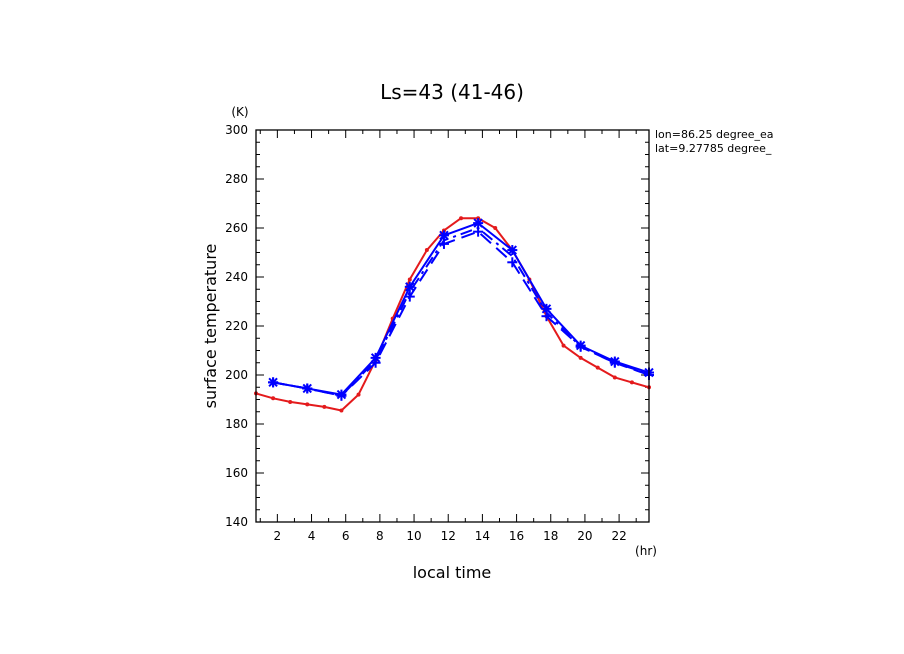  Describe the element at coordinates (236, 473) in the screenshot. I see `y-tick-label: 160` at that location.